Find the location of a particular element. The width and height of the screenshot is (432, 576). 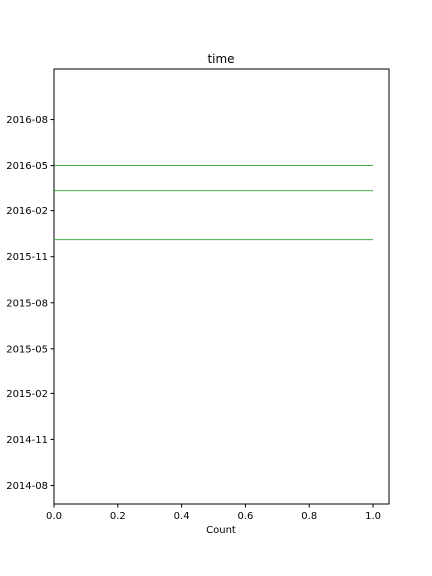

y-tick-label: 2015-11 is located at coordinates (27, 257).